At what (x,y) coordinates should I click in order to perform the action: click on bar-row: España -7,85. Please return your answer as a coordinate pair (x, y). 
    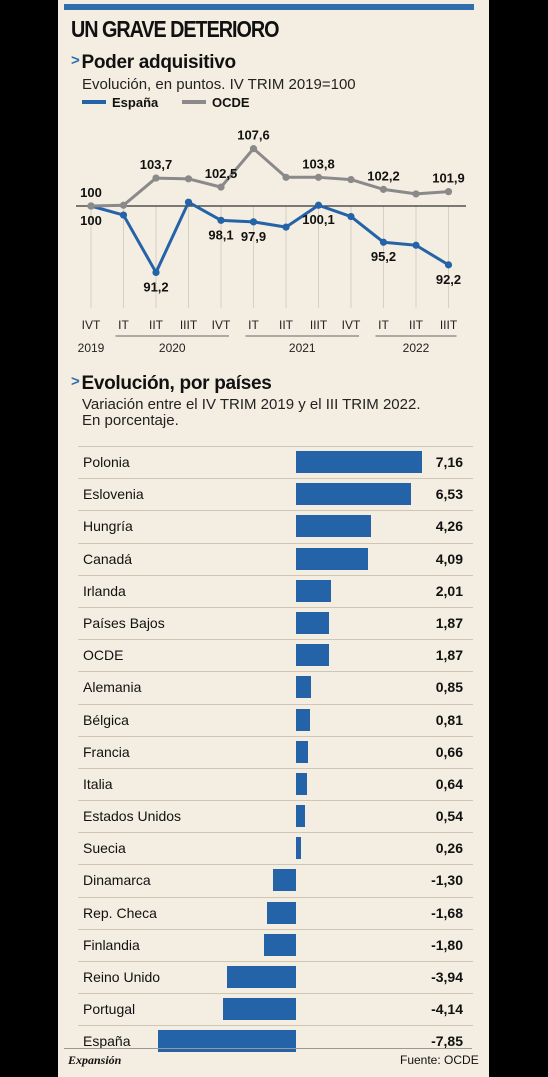
    Looking at the image, I should click on (275, 1041).